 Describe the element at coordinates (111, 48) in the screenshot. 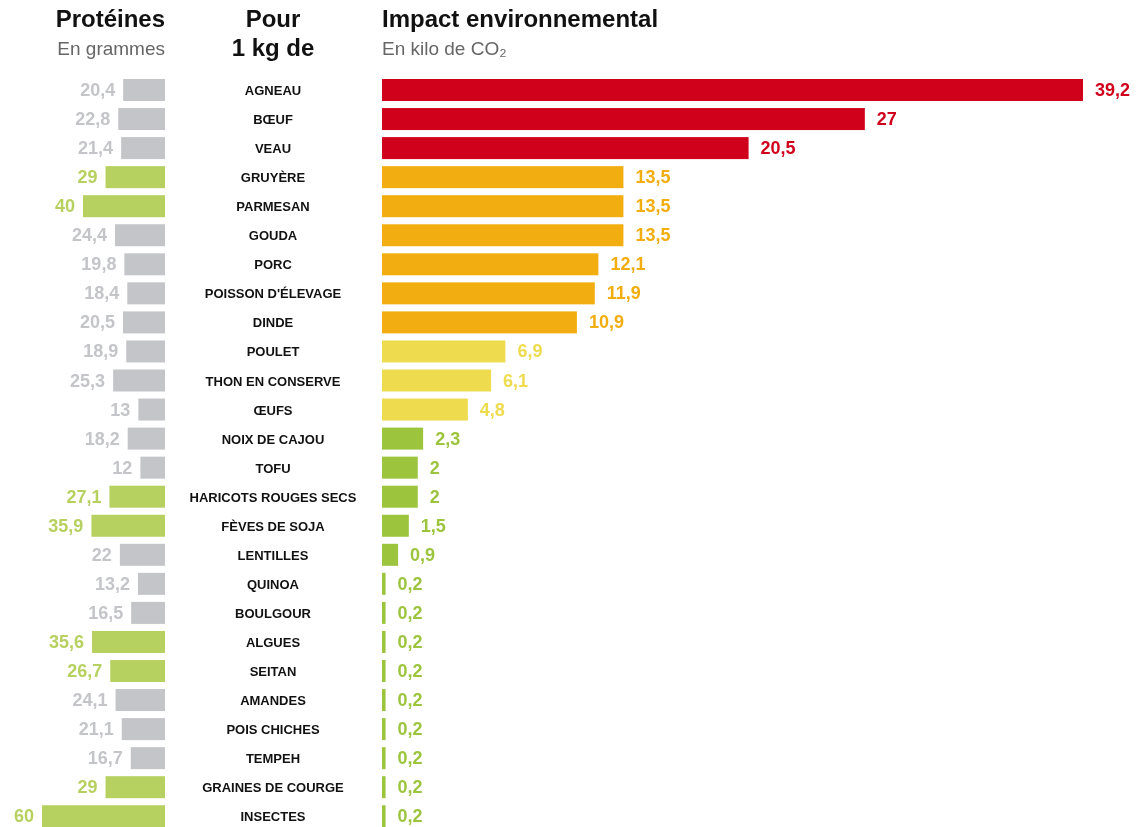

I see `chart-subtitle: En grammes` at that location.